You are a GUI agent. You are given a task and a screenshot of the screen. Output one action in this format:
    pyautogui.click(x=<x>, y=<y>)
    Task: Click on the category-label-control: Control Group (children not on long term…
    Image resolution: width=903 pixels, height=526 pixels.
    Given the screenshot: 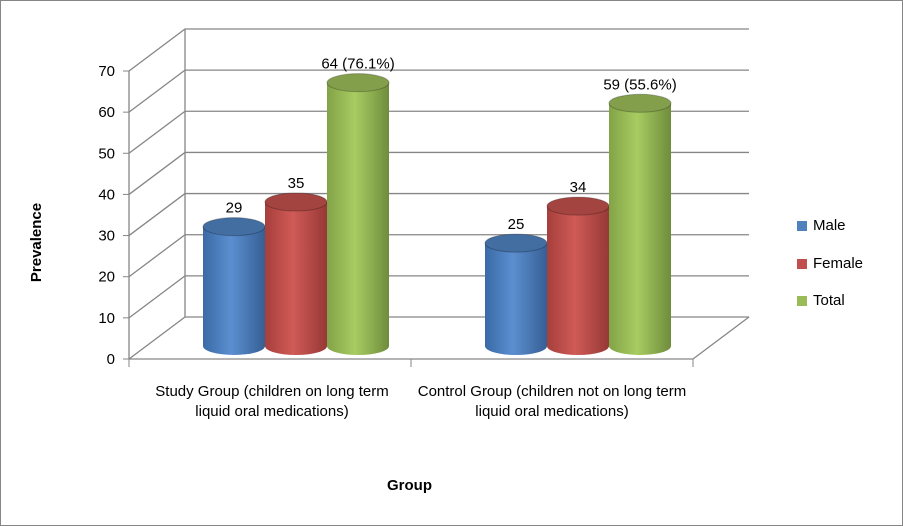 What is the action you would take?
    pyautogui.click(x=552, y=401)
    